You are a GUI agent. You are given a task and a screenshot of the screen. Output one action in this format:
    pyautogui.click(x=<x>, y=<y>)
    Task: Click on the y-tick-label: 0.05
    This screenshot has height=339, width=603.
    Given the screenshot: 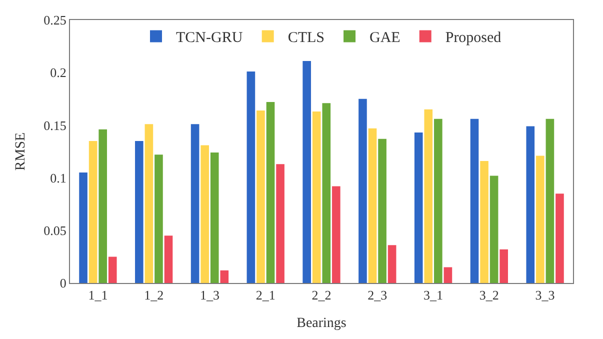 What is the action you would take?
    pyautogui.click(x=55, y=230)
    